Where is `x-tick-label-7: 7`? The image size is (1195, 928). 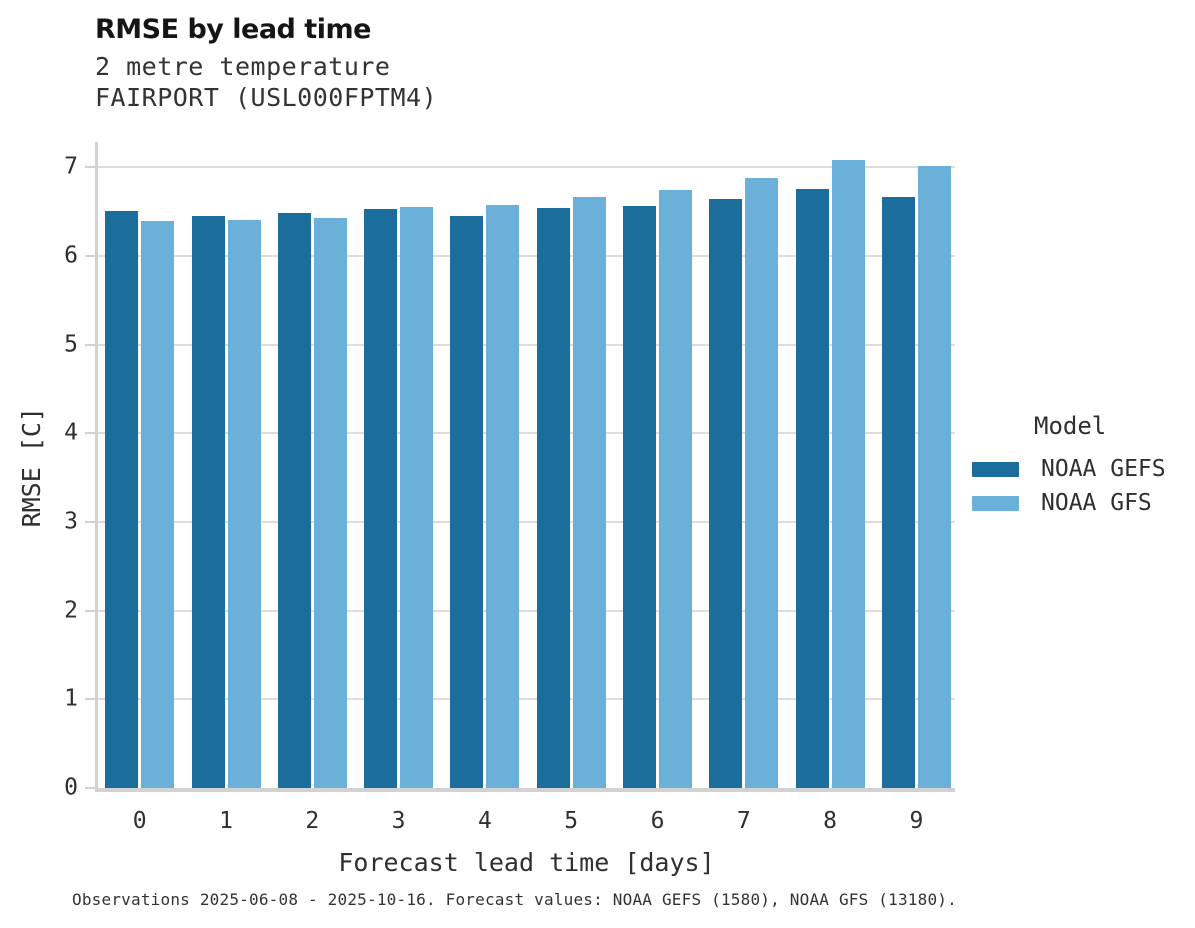
x-tick-label-7: 7 is located at coordinates (743, 821).